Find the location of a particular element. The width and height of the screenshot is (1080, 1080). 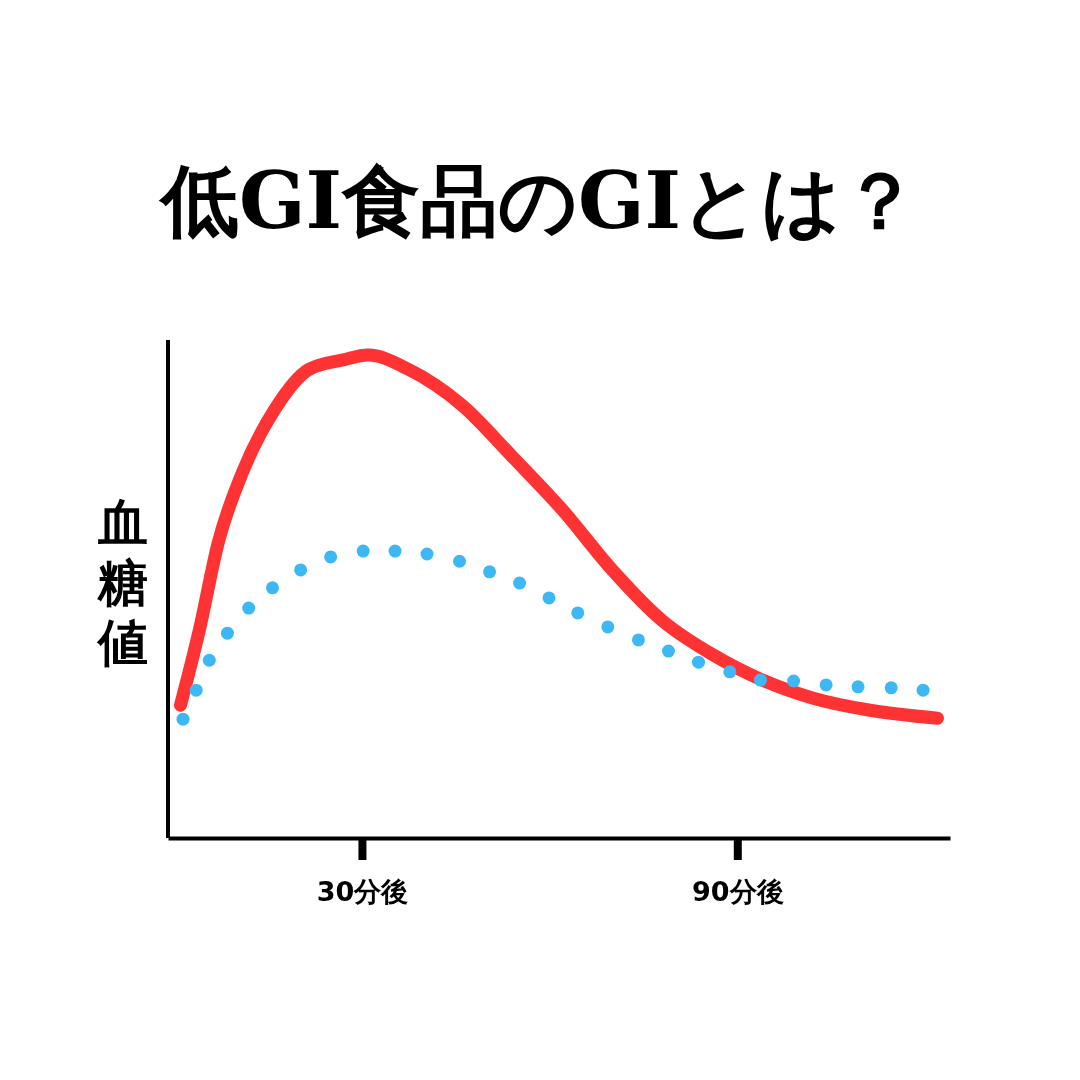

x-tick-label: 90分後 is located at coordinates (738, 892).